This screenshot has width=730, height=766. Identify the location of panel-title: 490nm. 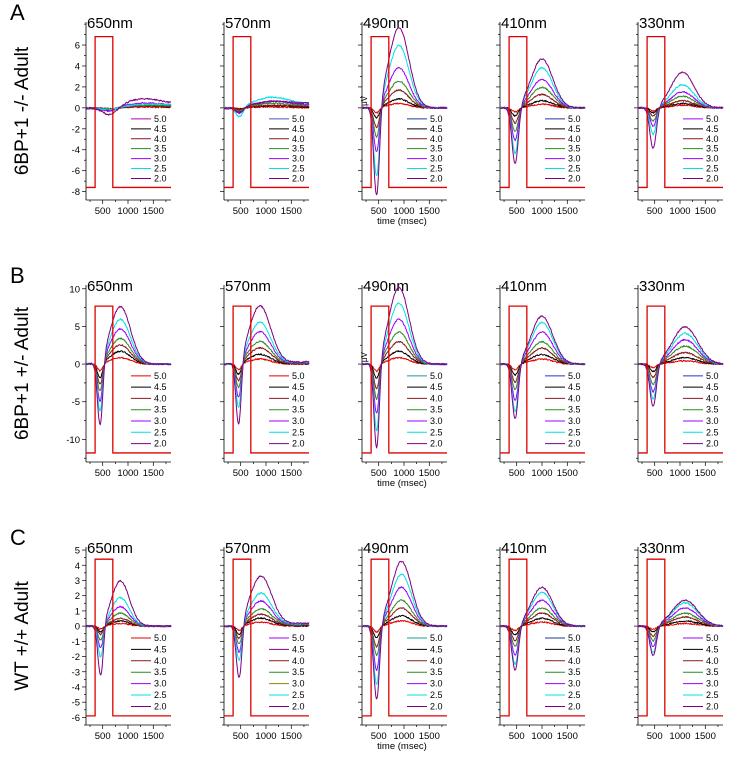
(386, 286).